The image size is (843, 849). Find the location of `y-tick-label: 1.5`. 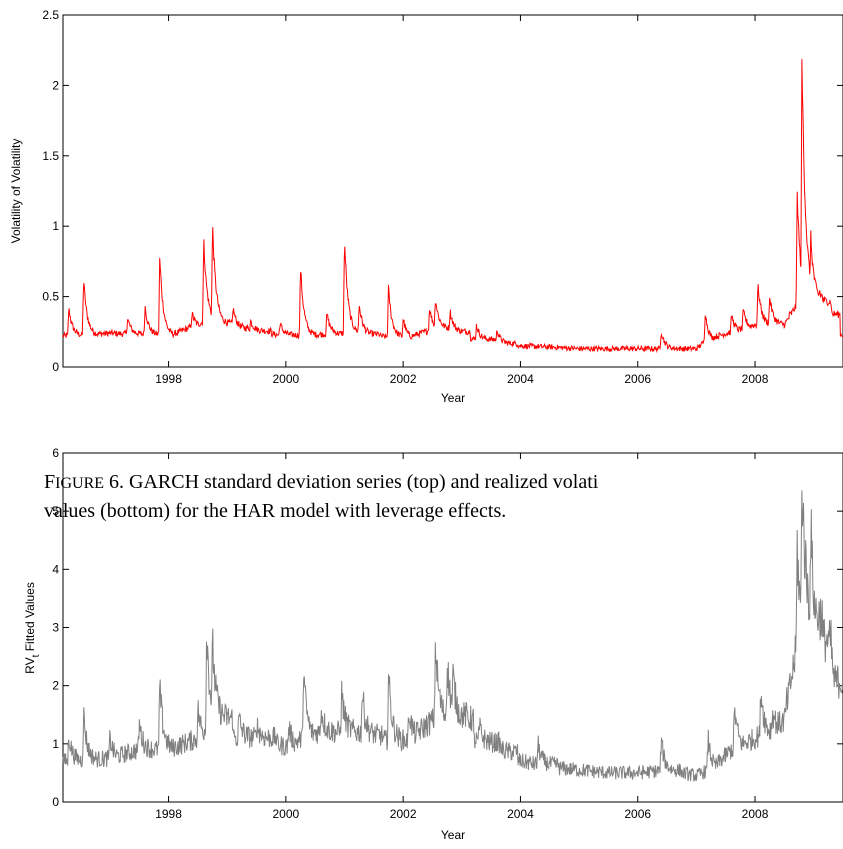

y-tick-label: 1.5 is located at coordinates (50, 156).